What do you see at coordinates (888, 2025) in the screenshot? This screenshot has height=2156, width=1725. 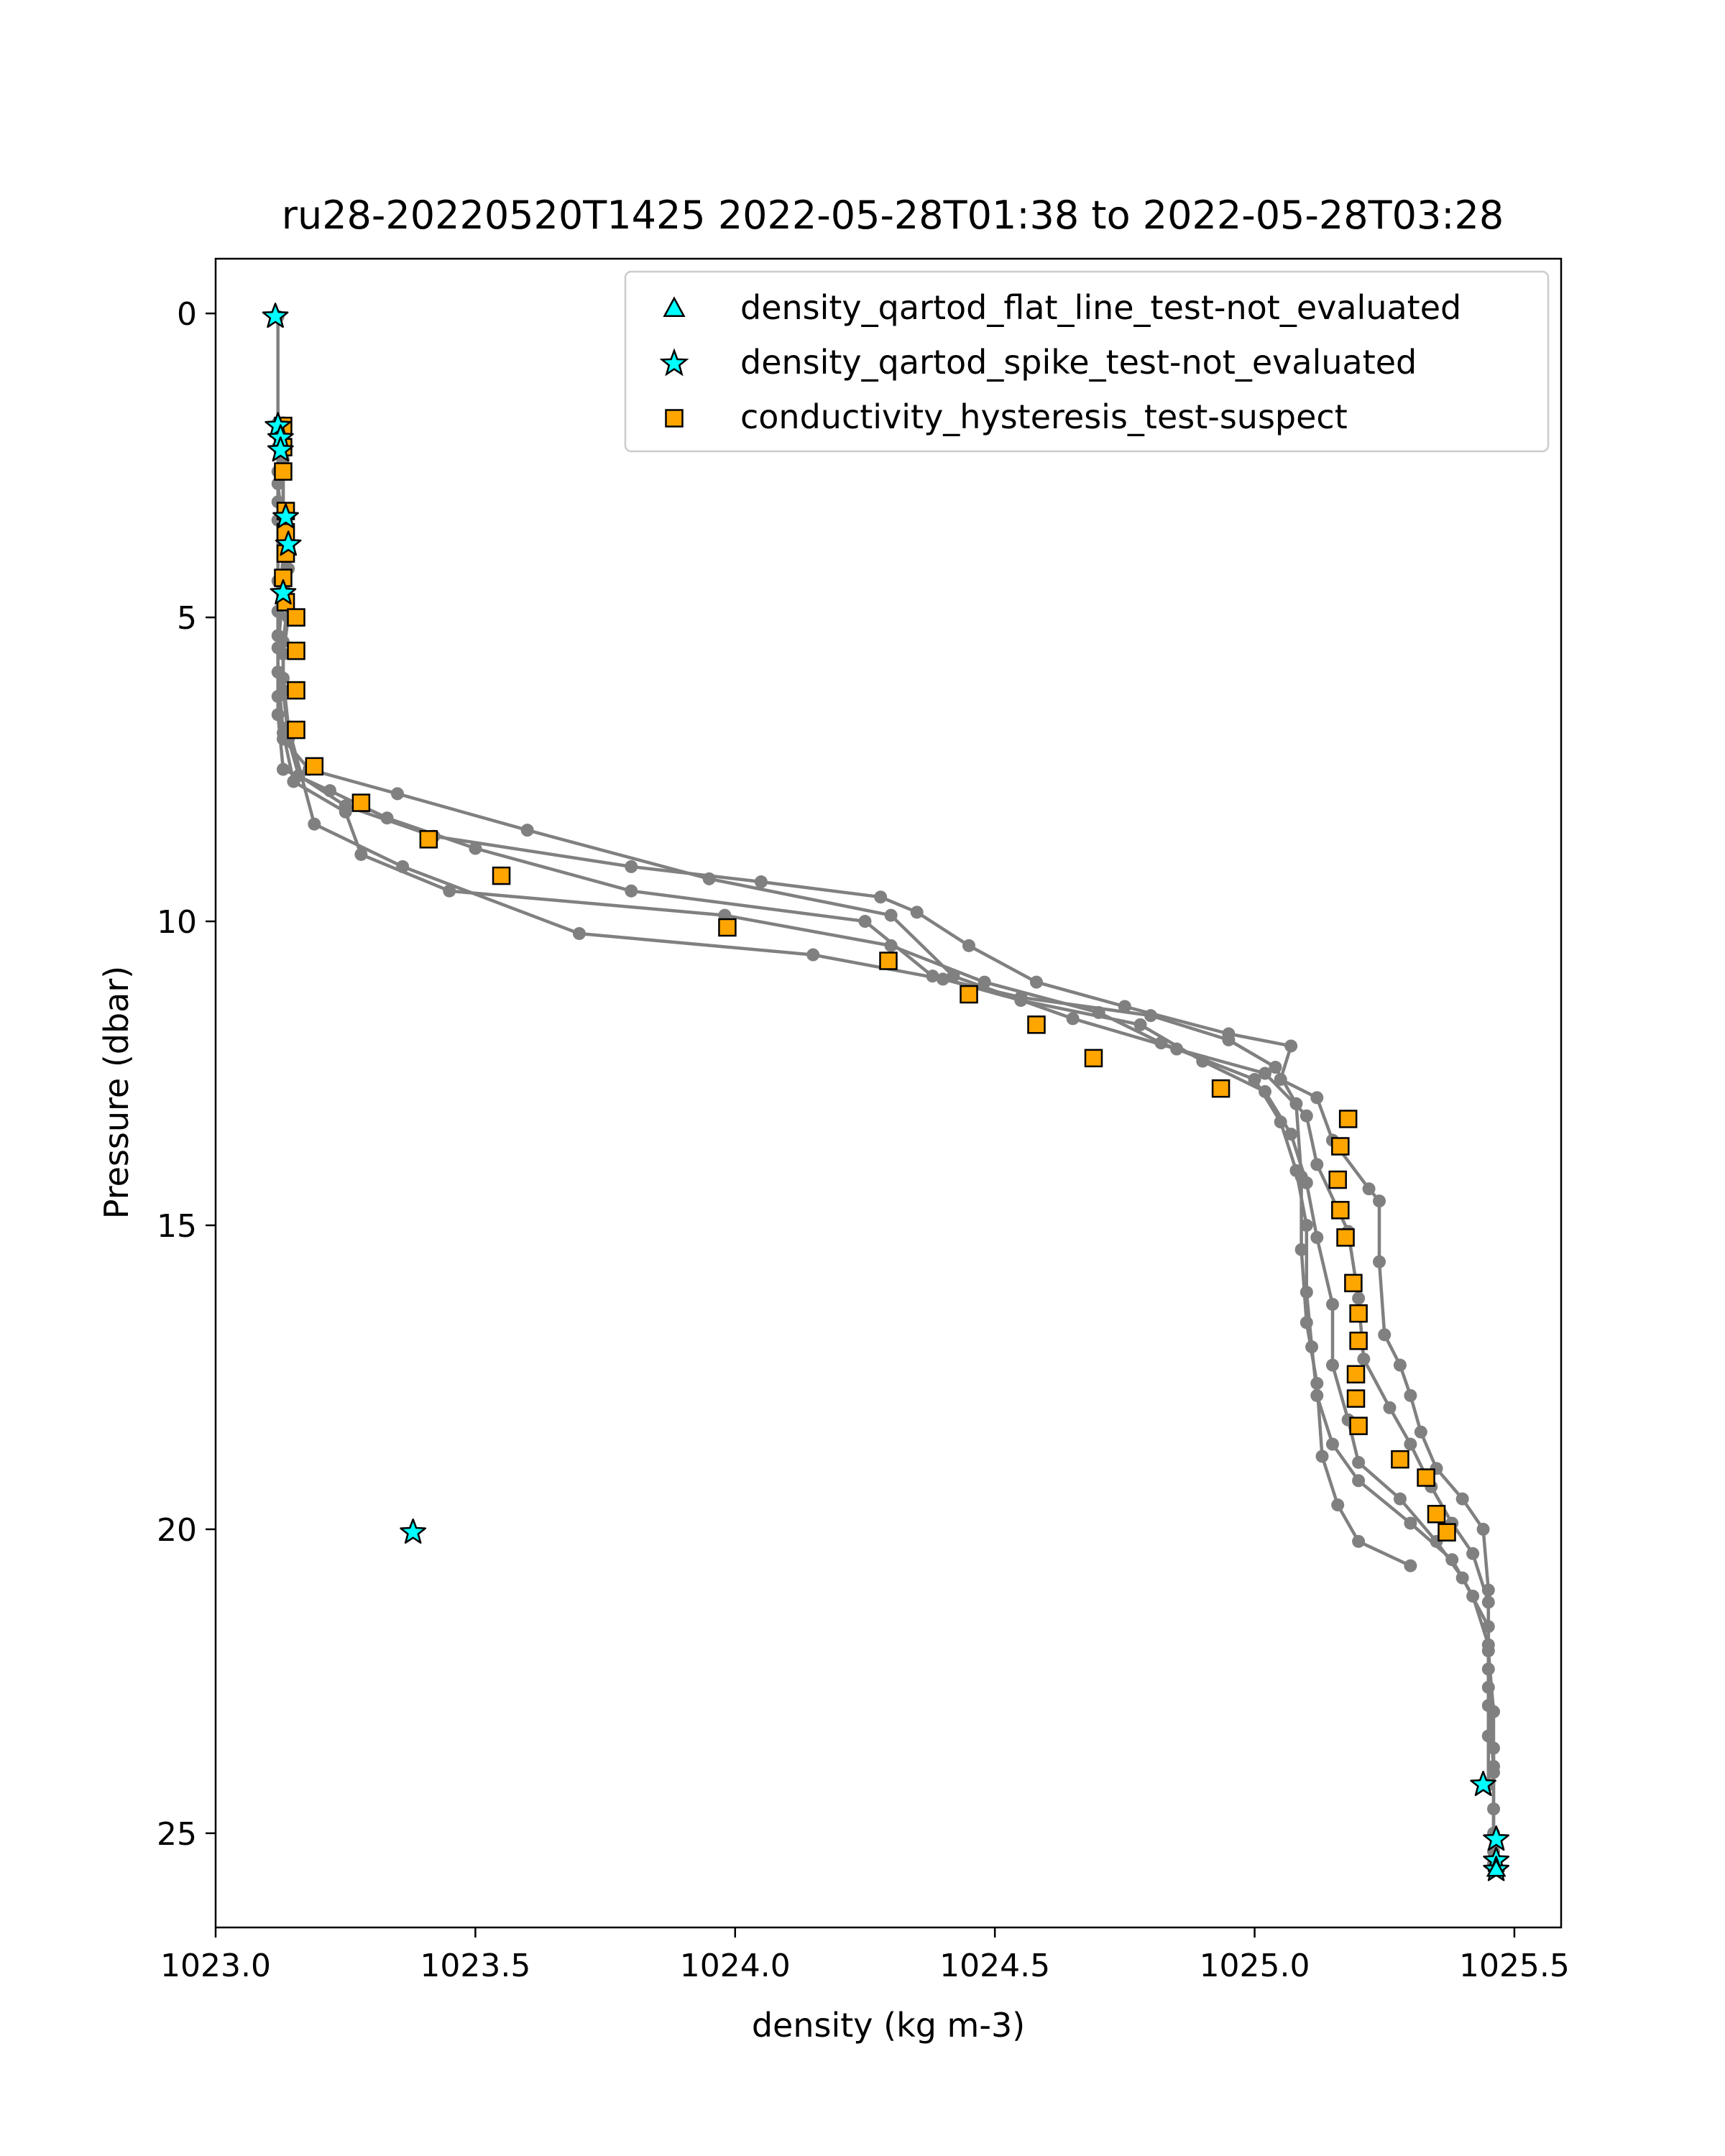 I see `x-axis-label: density (kg m-3)` at bounding box center [888, 2025].